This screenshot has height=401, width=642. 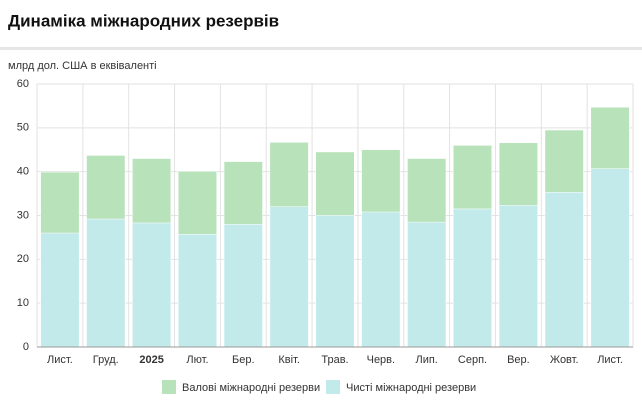 What do you see at coordinates (23, 84) in the screenshot?
I see `y-tick-label: 60` at bounding box center [23, 84].